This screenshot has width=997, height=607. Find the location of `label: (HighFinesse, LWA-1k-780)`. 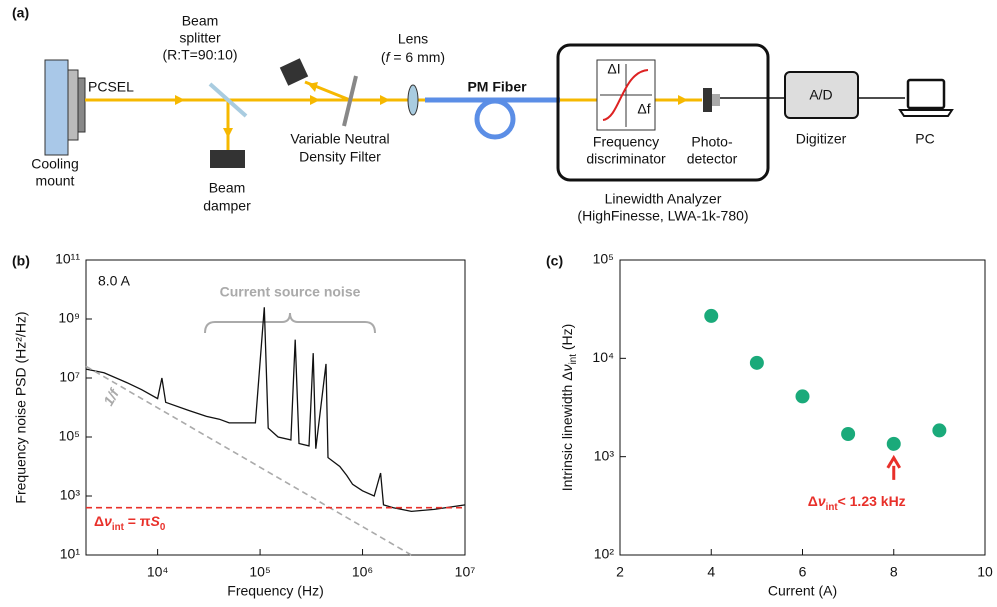

label: (HighFinesse, LWA-1k-780) is located at coordinates (662, 216).